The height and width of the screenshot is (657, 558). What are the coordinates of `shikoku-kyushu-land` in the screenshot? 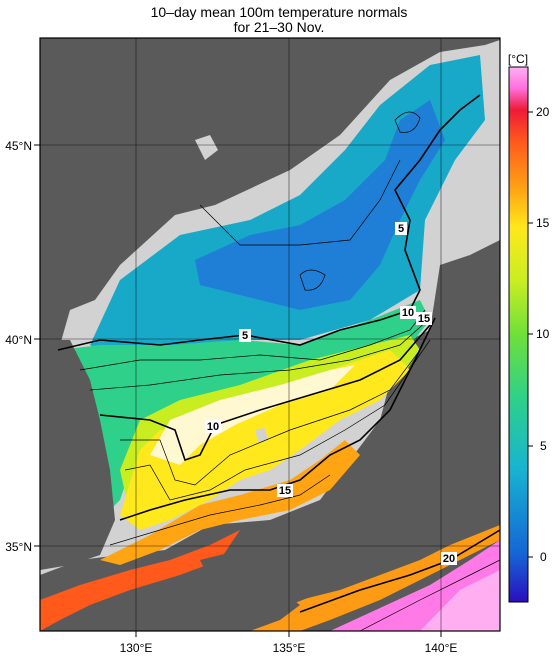 It's located at (240, 610).